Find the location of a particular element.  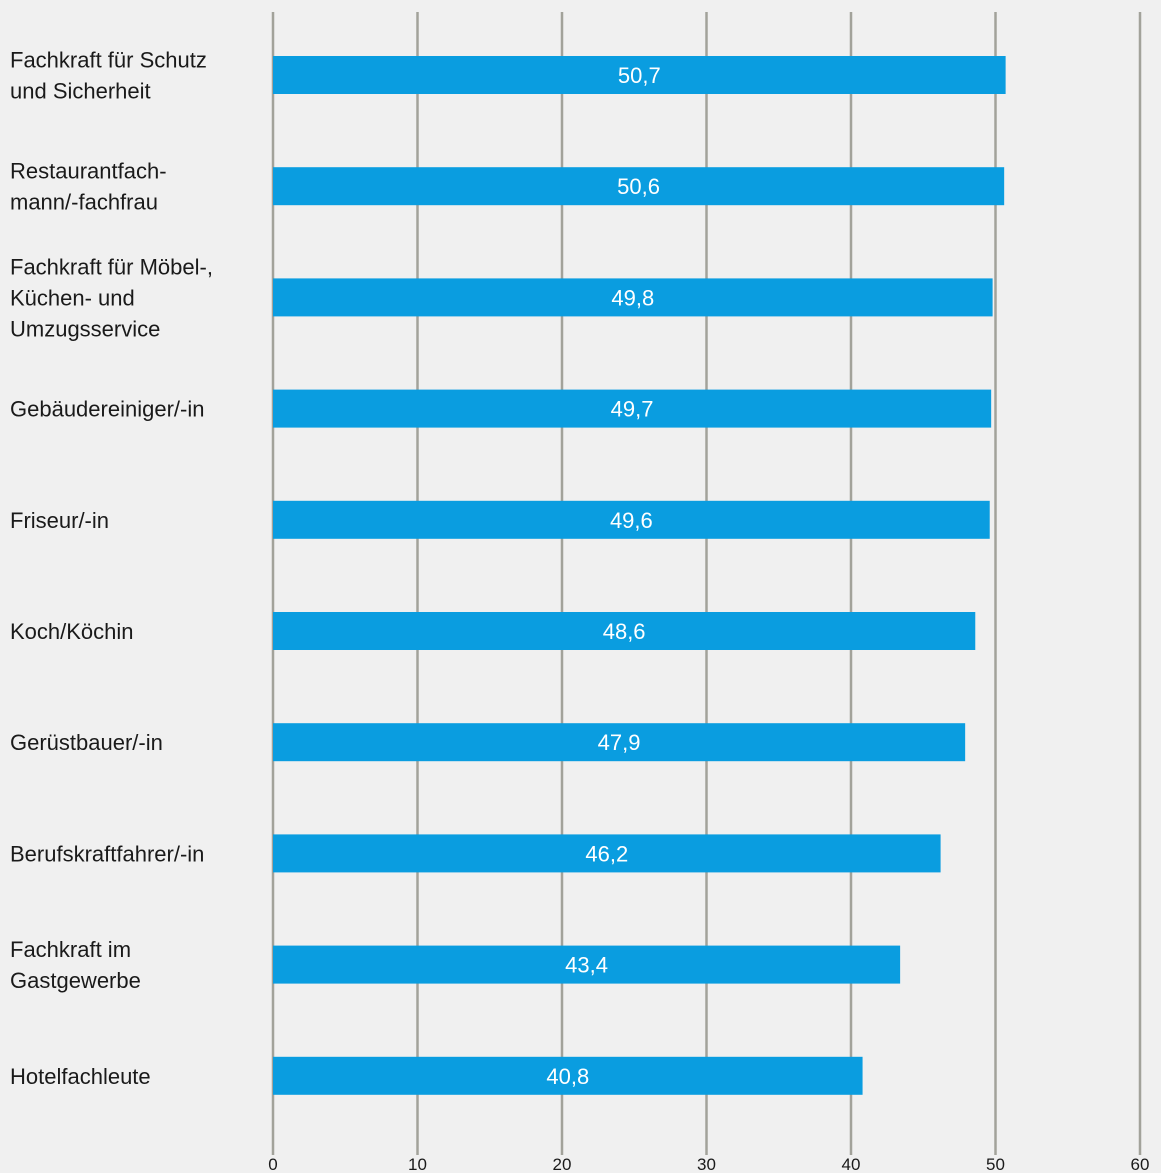

category-label: Berufskraftfahrer/-in is located at coordinates (107, 853).